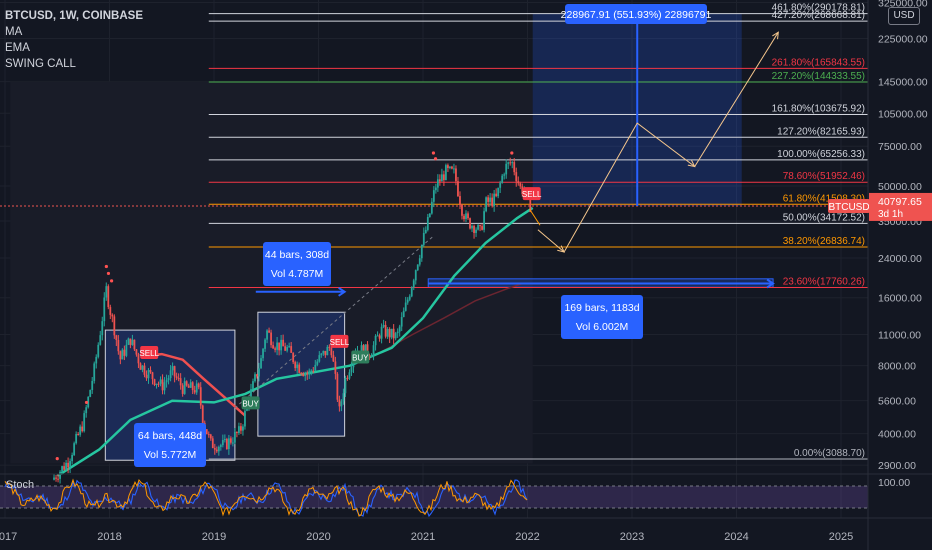 The height and width of the screenshot is (550, 932). What do you see at coordinates (658, 142) in the screenshot?
I see `projection-path` at bounding box center [658, 142].